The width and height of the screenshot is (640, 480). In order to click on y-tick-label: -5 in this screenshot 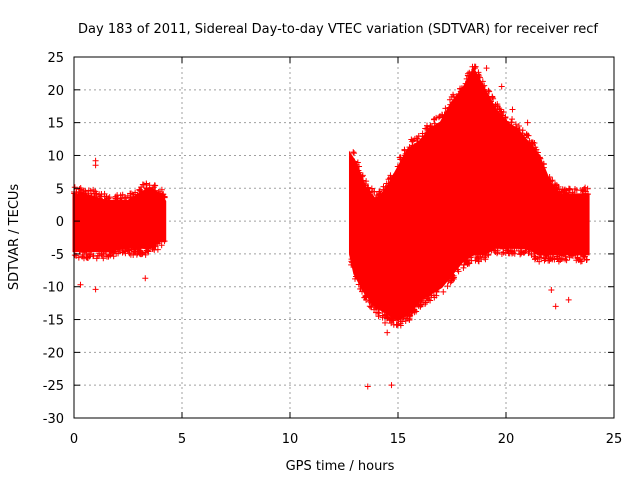, I will do `click(57, 255)`.